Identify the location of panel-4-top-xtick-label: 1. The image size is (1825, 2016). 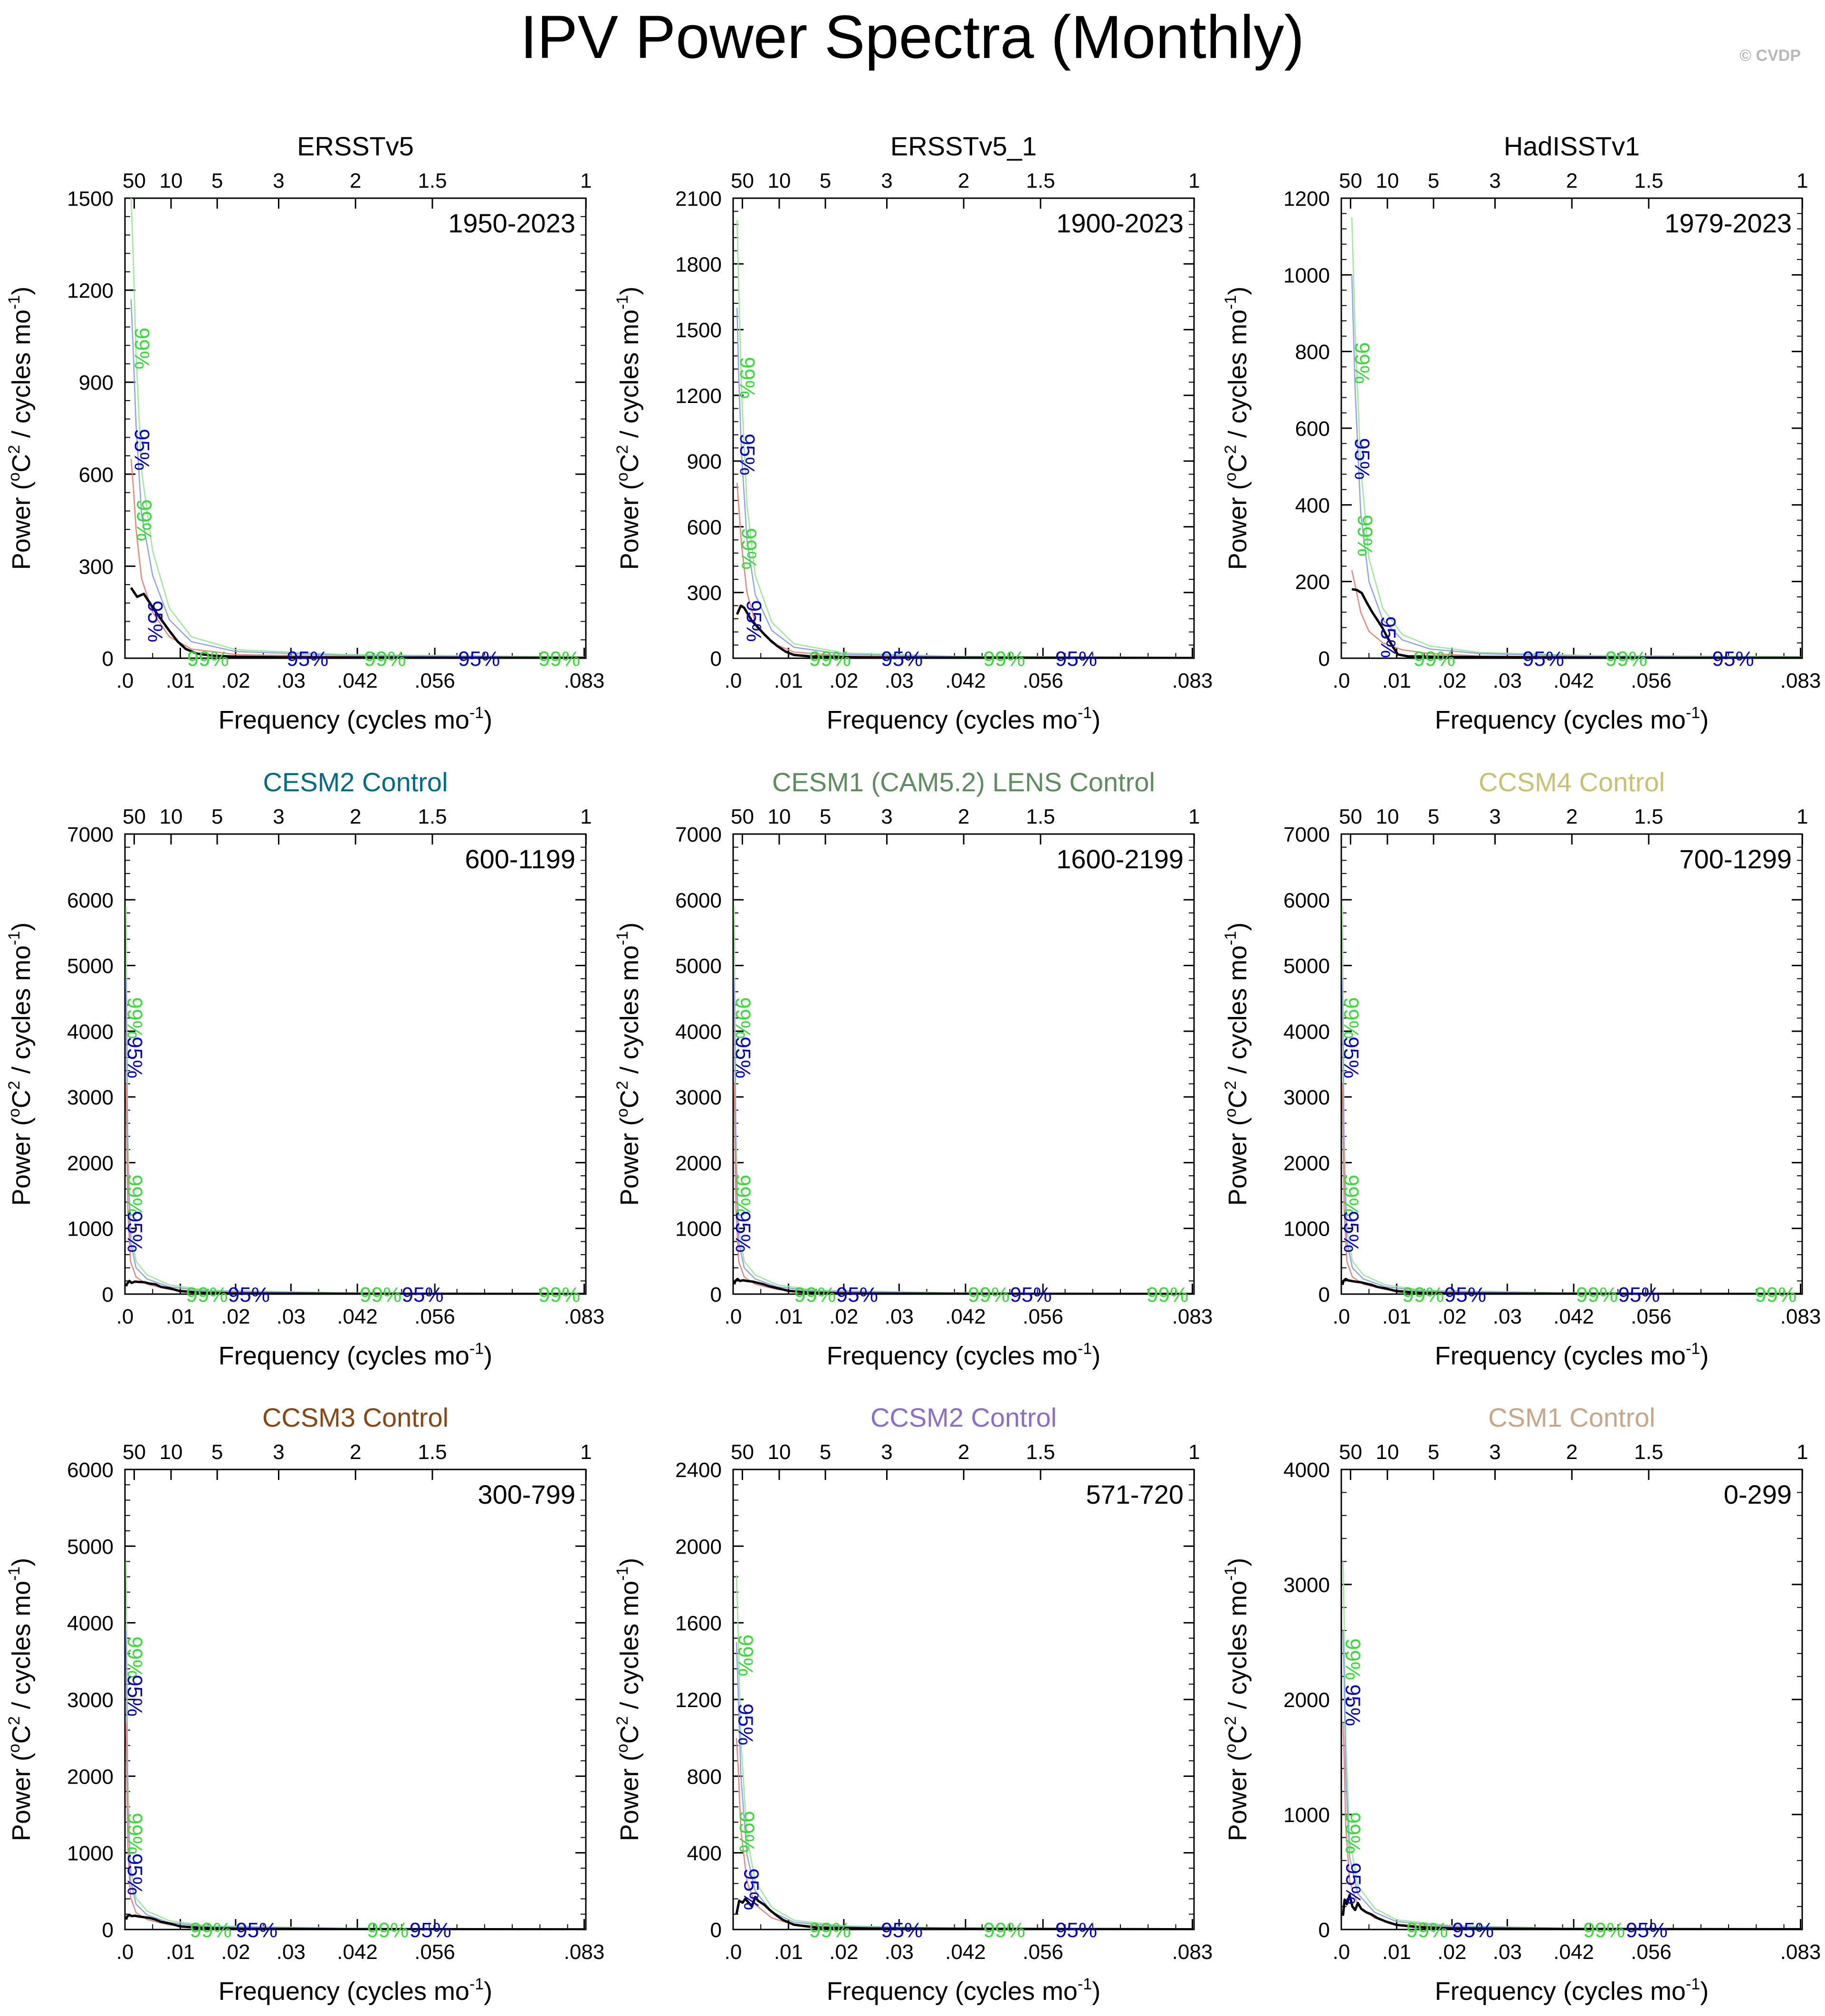
(586, 816).